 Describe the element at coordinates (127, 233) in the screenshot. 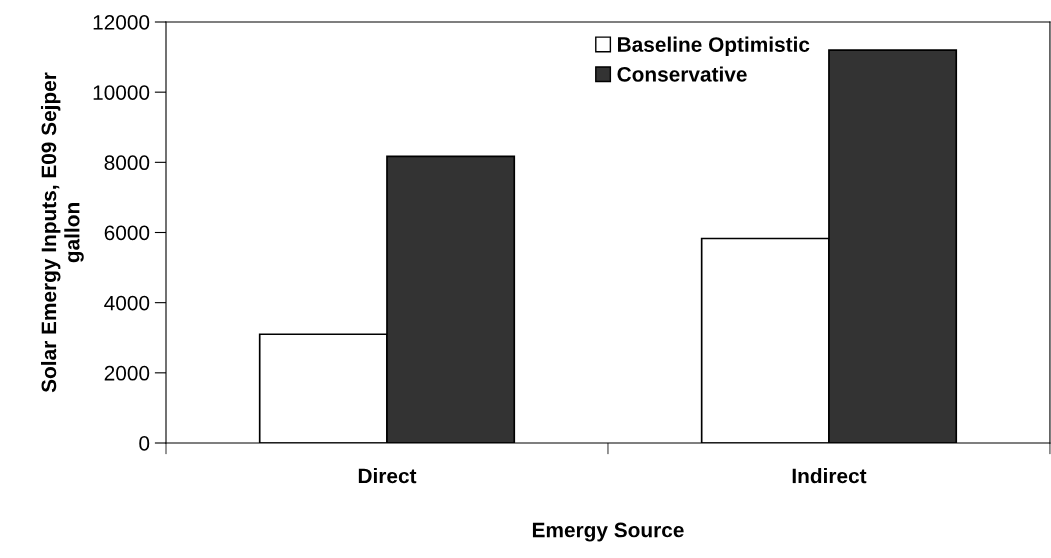

I see `y-tick-label: 6000` at that location.